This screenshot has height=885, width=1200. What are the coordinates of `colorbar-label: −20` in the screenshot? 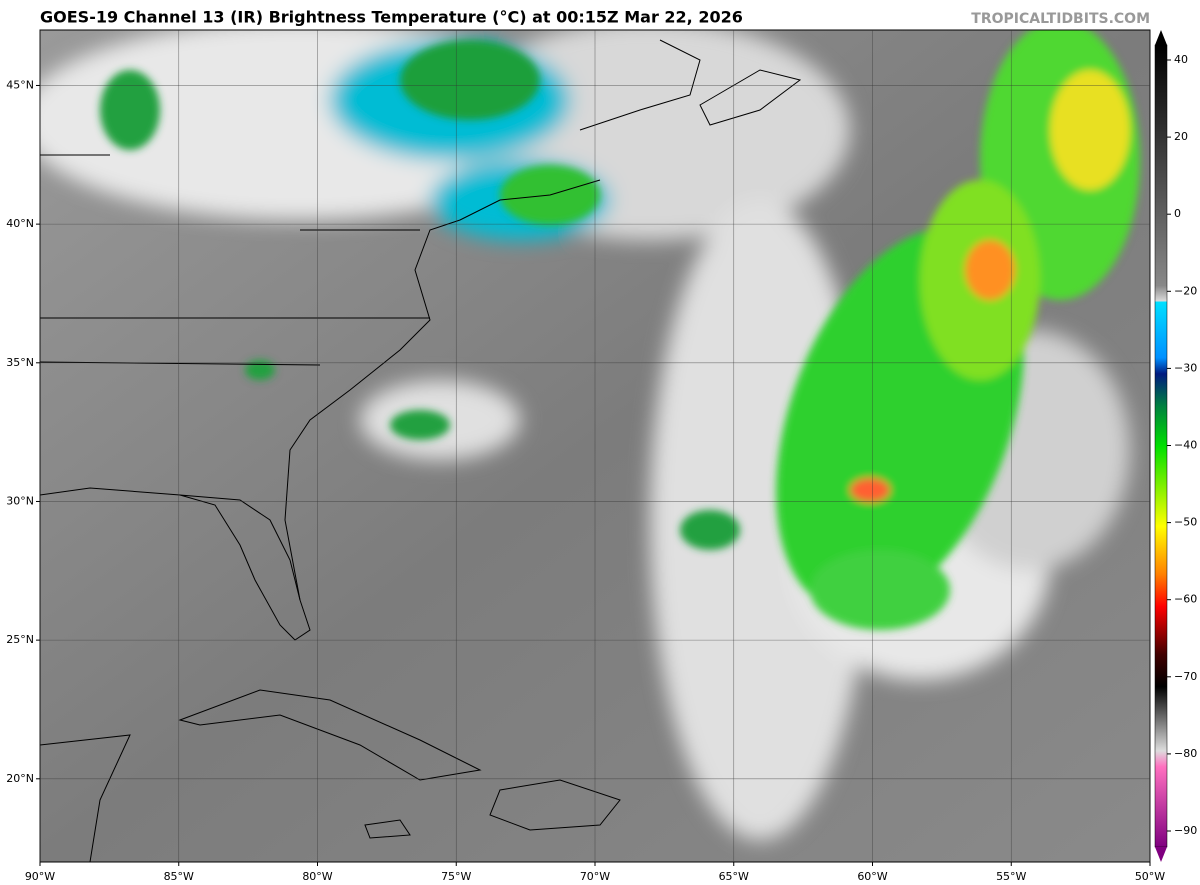 It's located at (1185, 290).